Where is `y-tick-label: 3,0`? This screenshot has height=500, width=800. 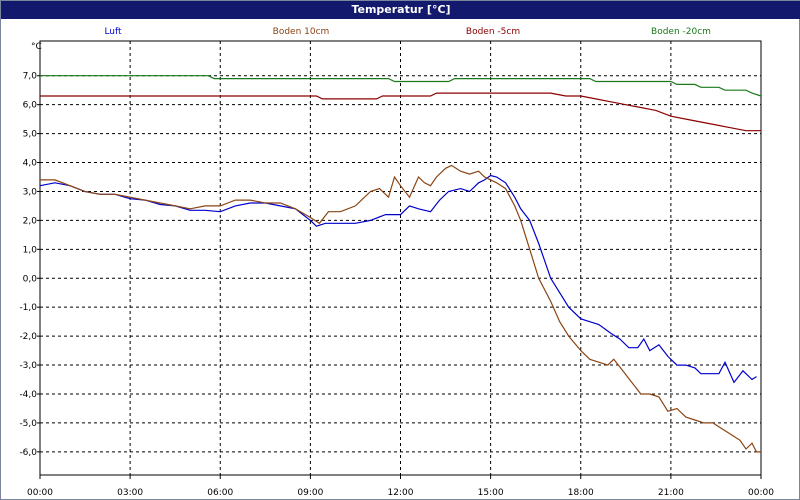
y-tick-label: 3,0 is located at coordinates (30, 192).